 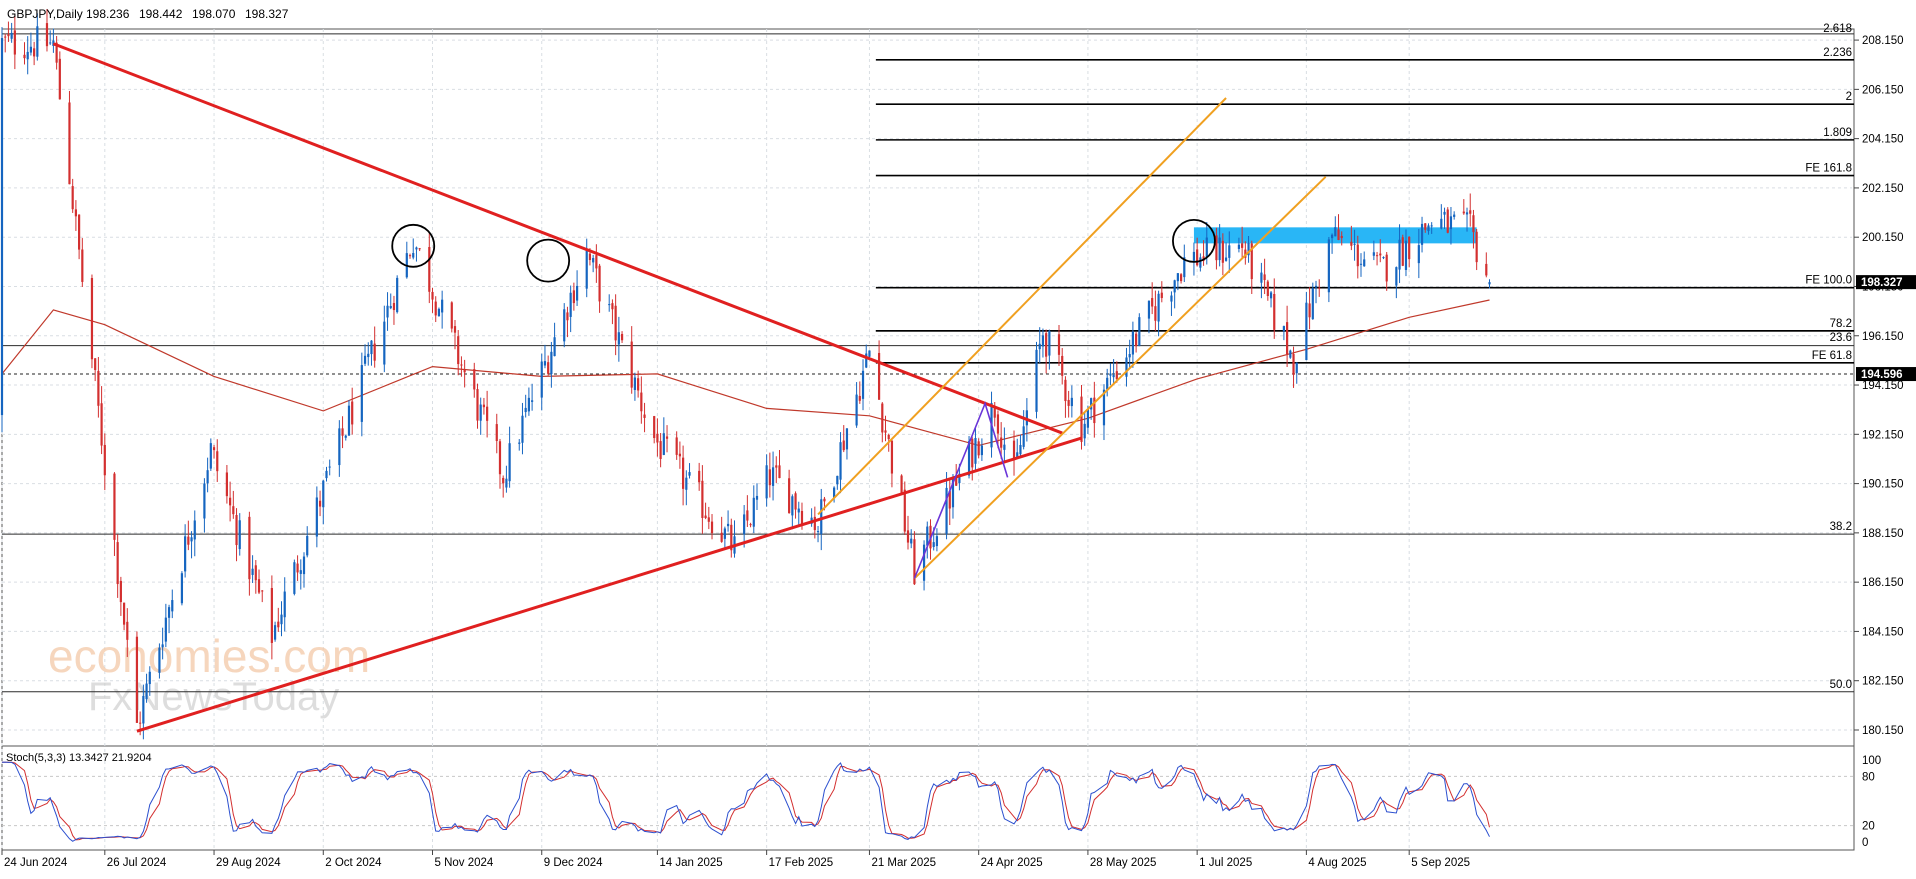 I want to click on date-tick-label: 17 Feb 2025, so click(x=801, y=863).